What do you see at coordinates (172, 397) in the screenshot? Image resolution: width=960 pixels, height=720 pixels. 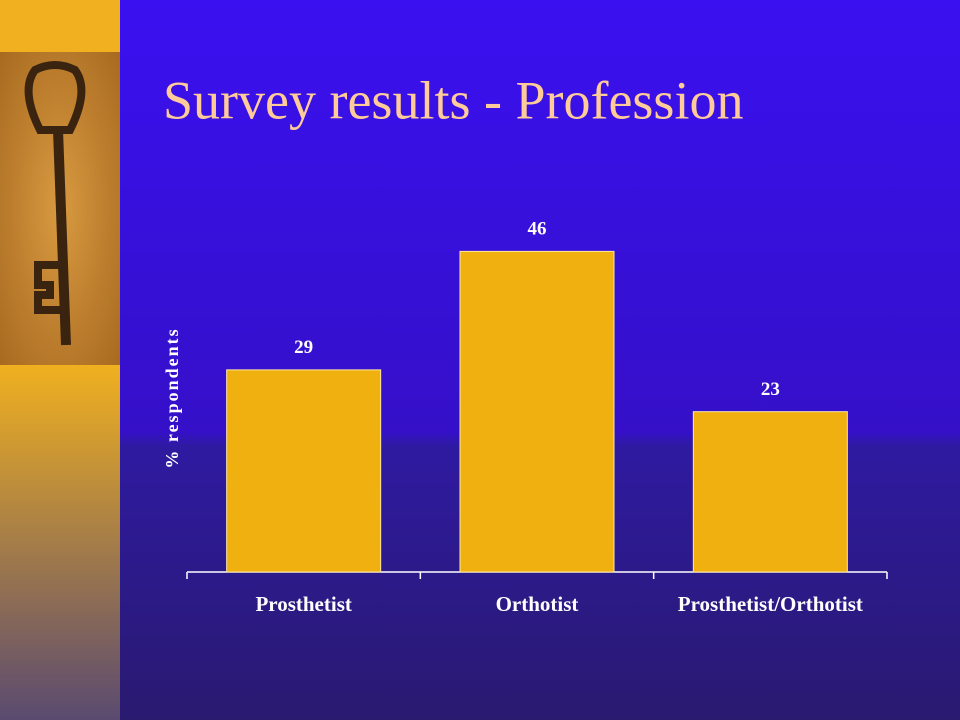 I see `y-axis-label: % respondents` at bounding box center [172, 397].